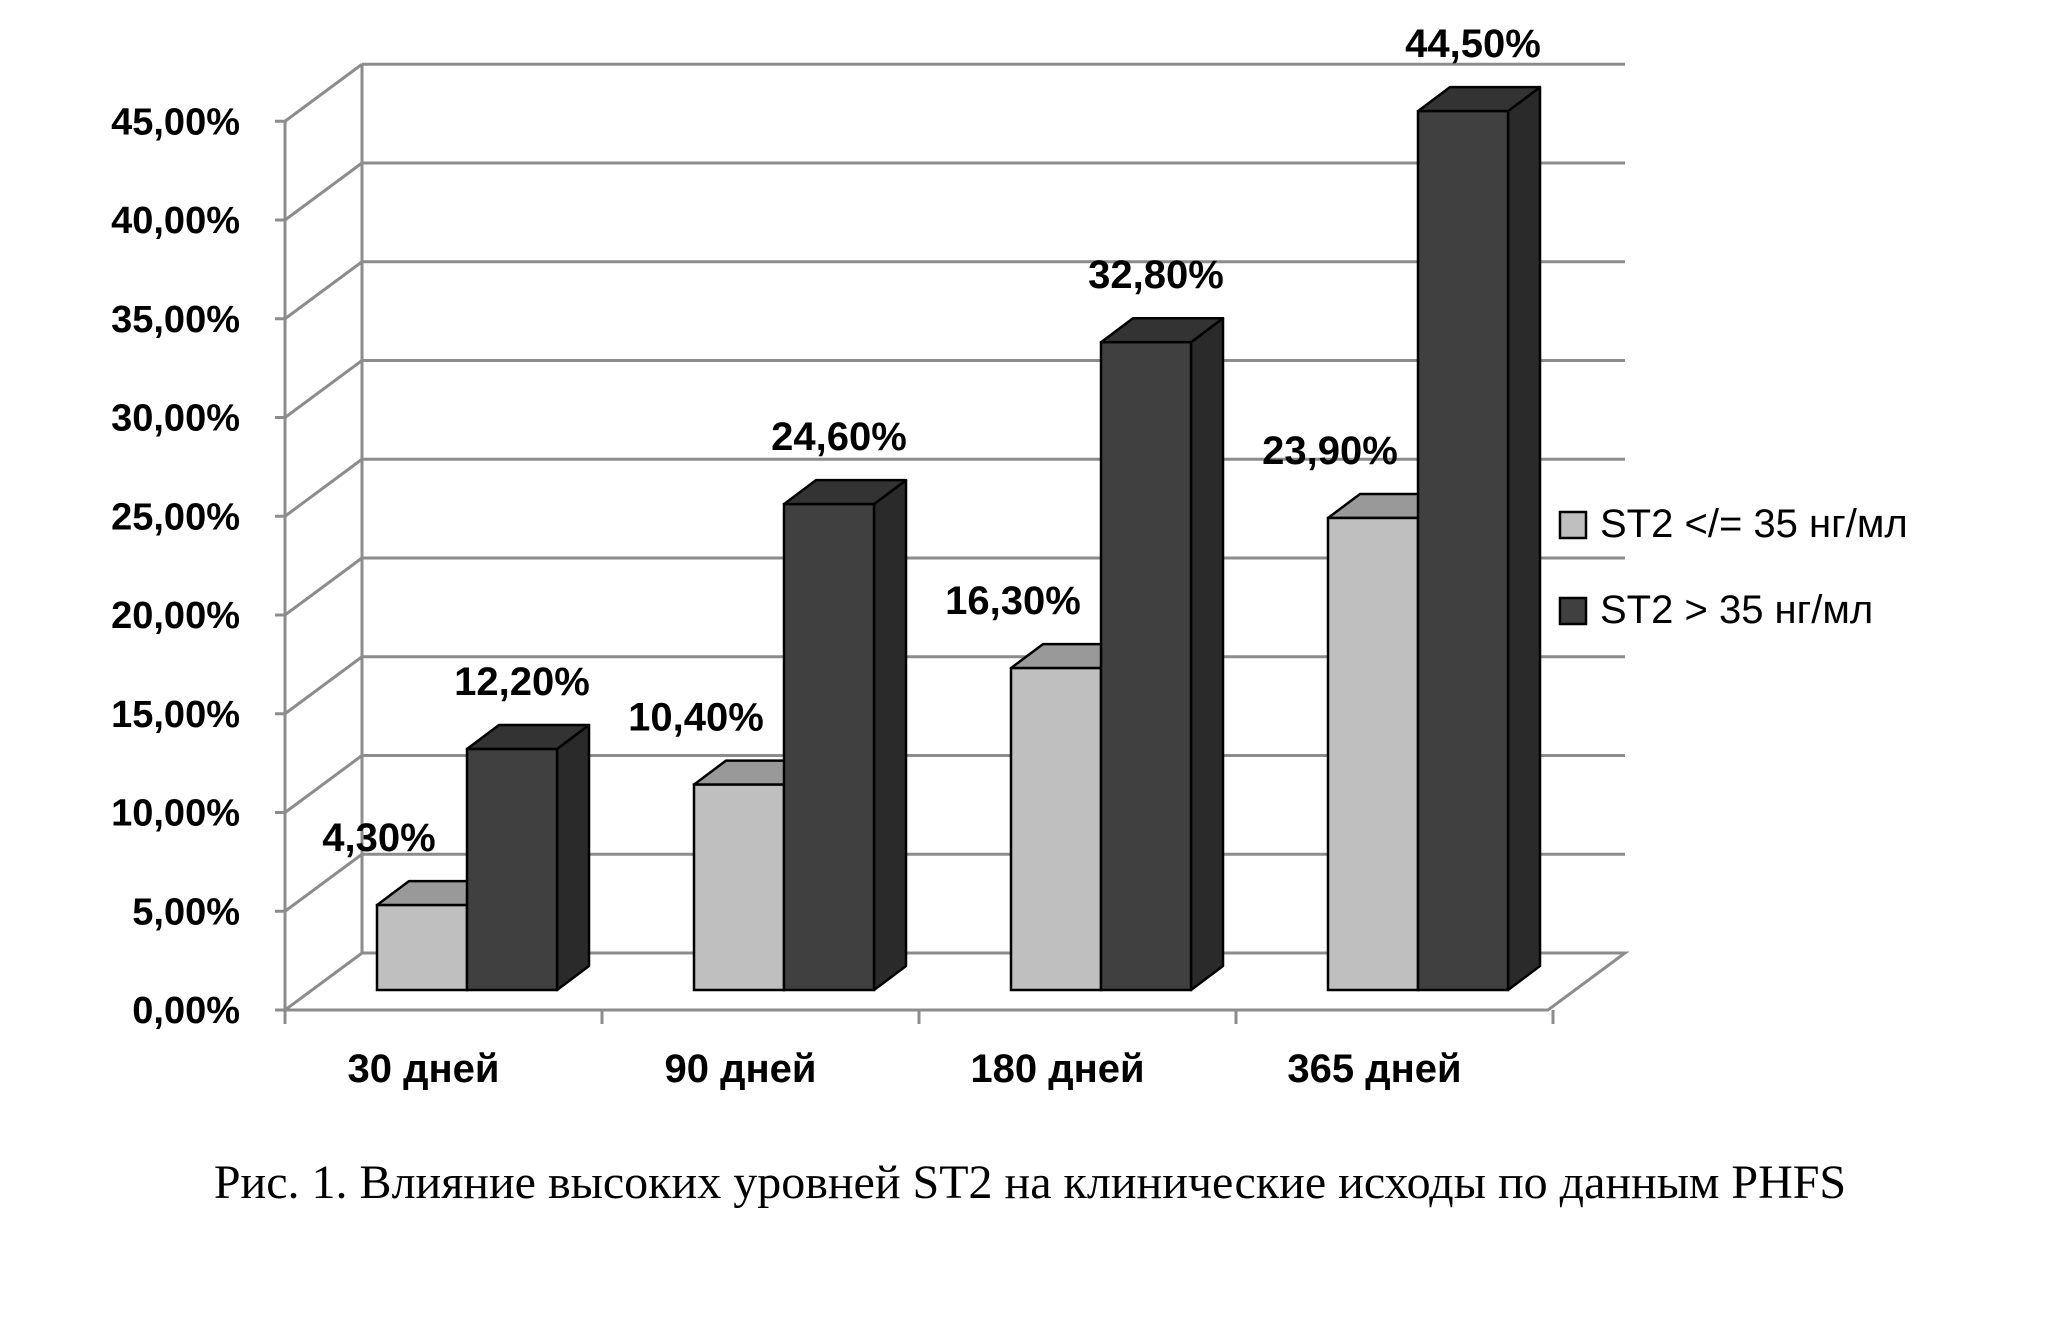 This screenshot has width=2060, height=1318. I want to click on x-axis-tick-labels: 30 дней 90 дней 180 дней 365 дней, so click(905, 1069).